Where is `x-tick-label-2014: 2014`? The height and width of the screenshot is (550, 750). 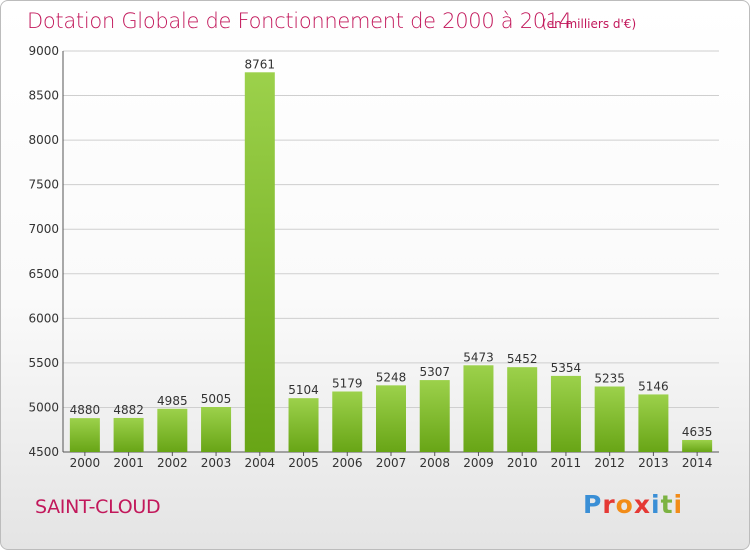
x-tick-label-2014: 2014 is located at coordinates (697, 463).